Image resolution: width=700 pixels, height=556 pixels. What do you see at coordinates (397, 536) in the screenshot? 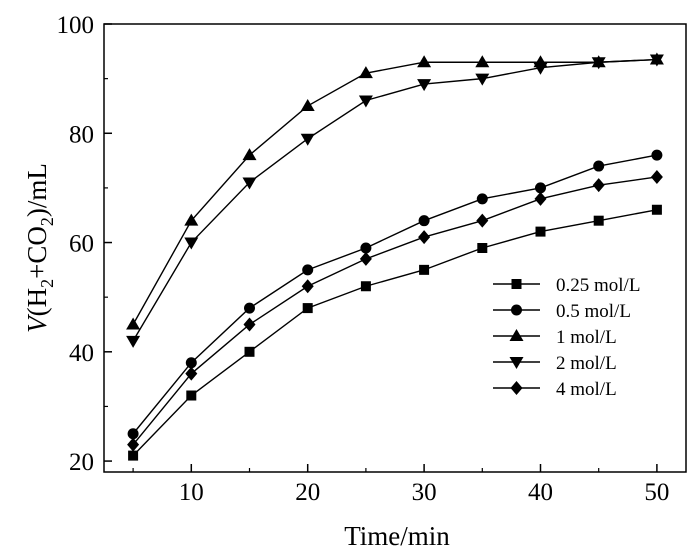
I see `x-axis-title: Time/min` at bounding box center [397, 536].